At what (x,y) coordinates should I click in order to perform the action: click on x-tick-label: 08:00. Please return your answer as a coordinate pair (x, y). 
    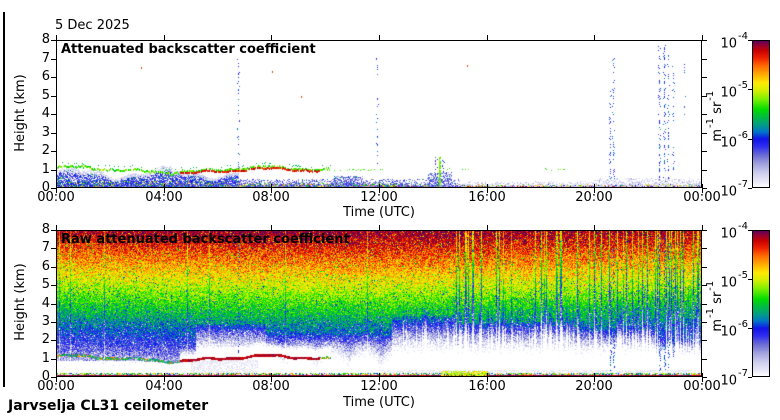
    Looking at the image, I should click on (271, 197).